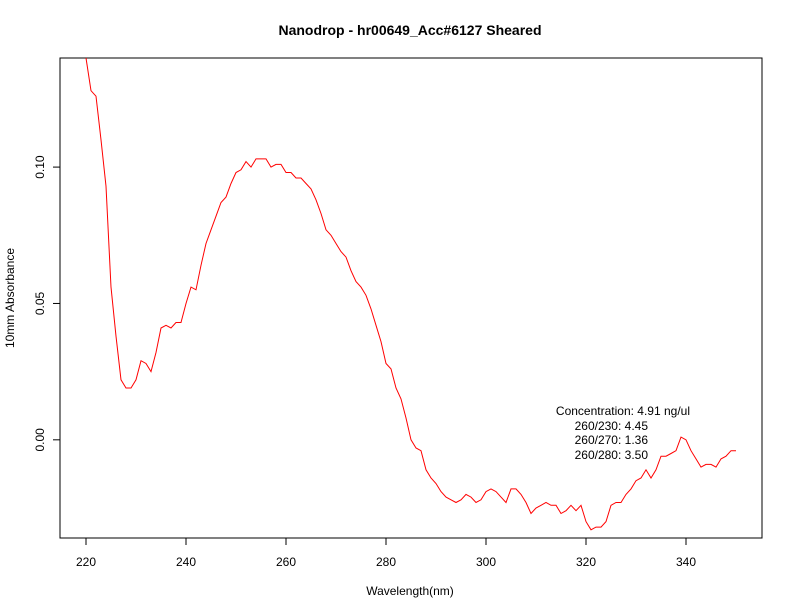 This screenshot has height=612, width=792. Describe the element at coordinates (386, 562) in the screenshot. I see `x-tick-label: 280` at that location.